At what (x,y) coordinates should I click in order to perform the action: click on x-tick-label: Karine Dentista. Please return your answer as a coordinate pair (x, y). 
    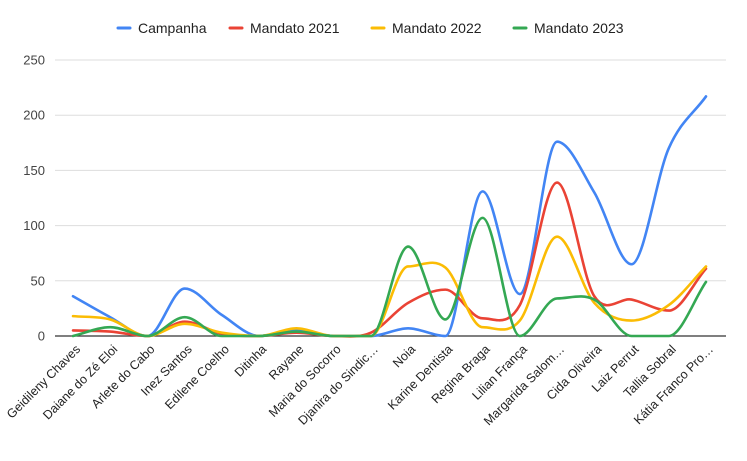
    Looking at the image, I should click on (420, 377).